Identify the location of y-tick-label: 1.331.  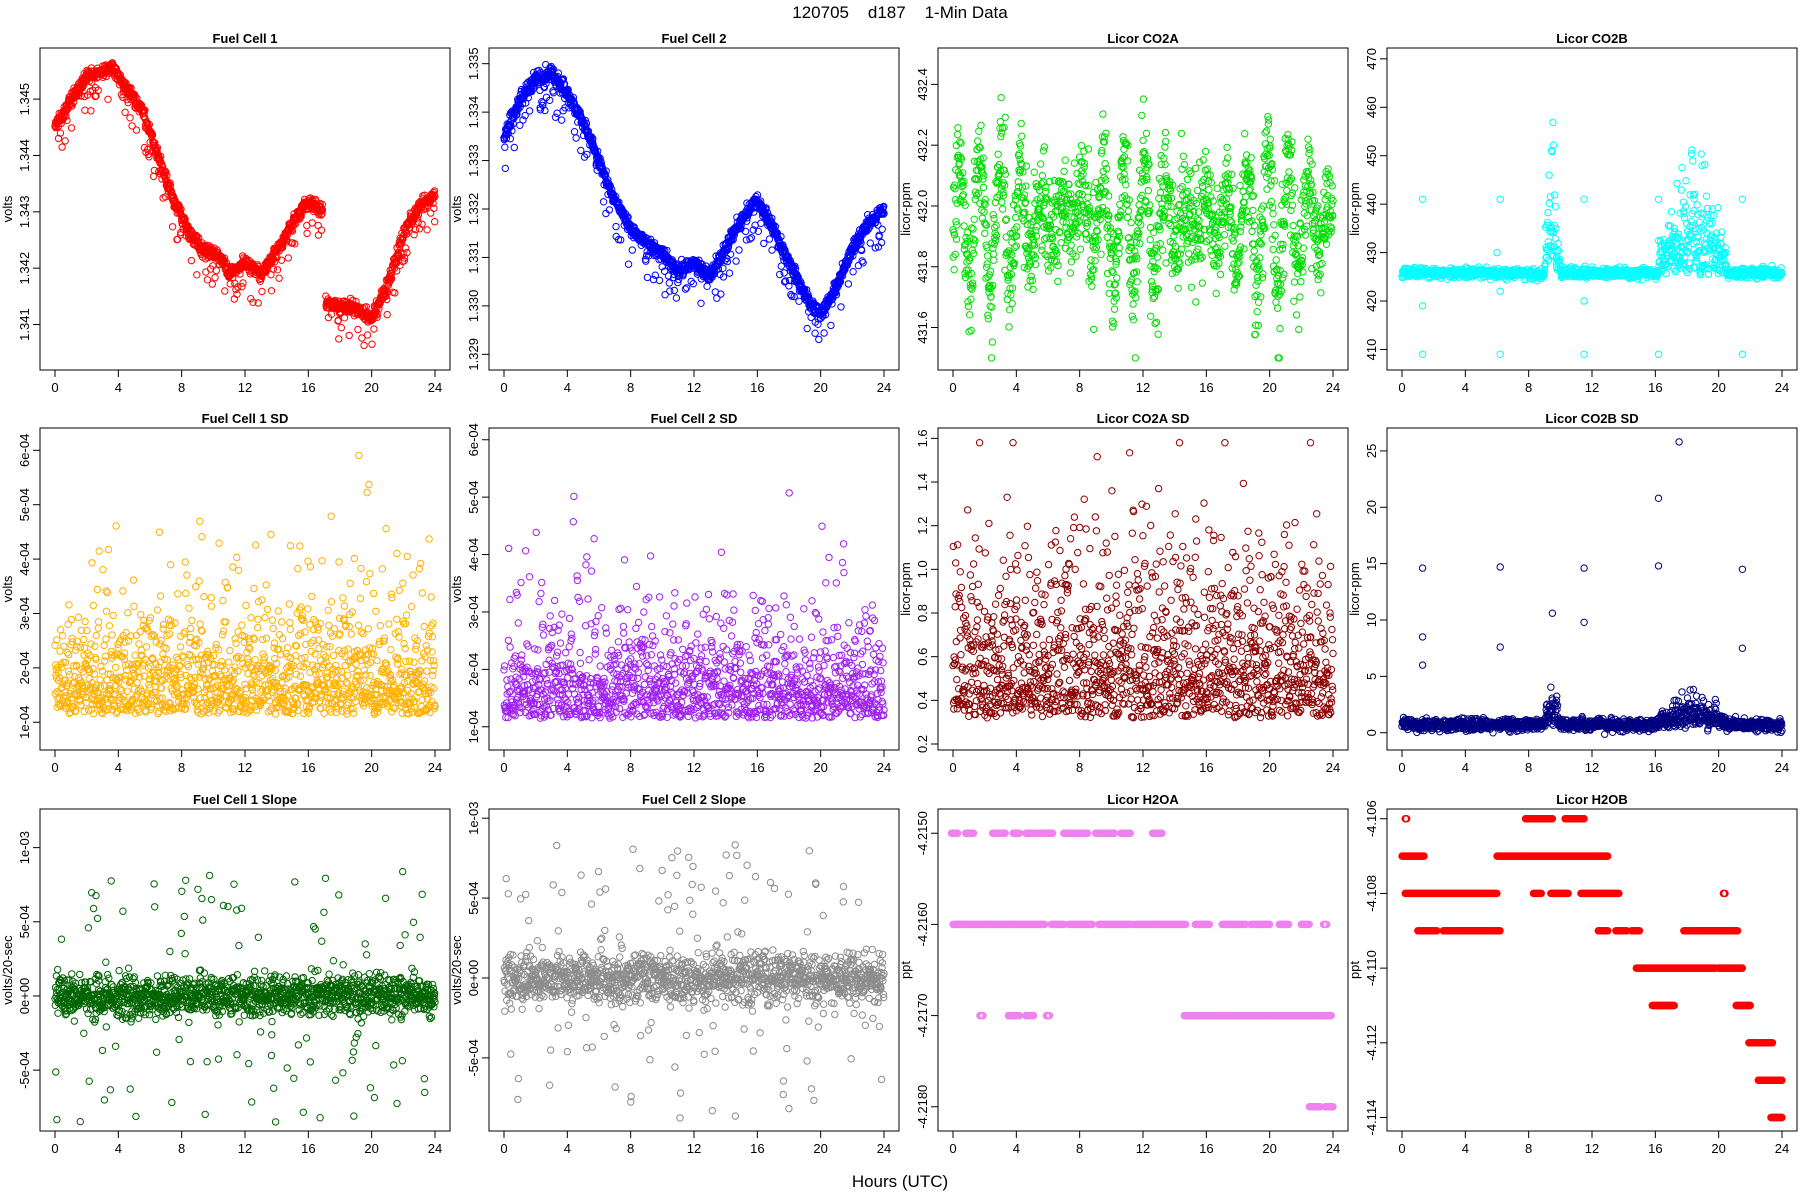
(473, 257).